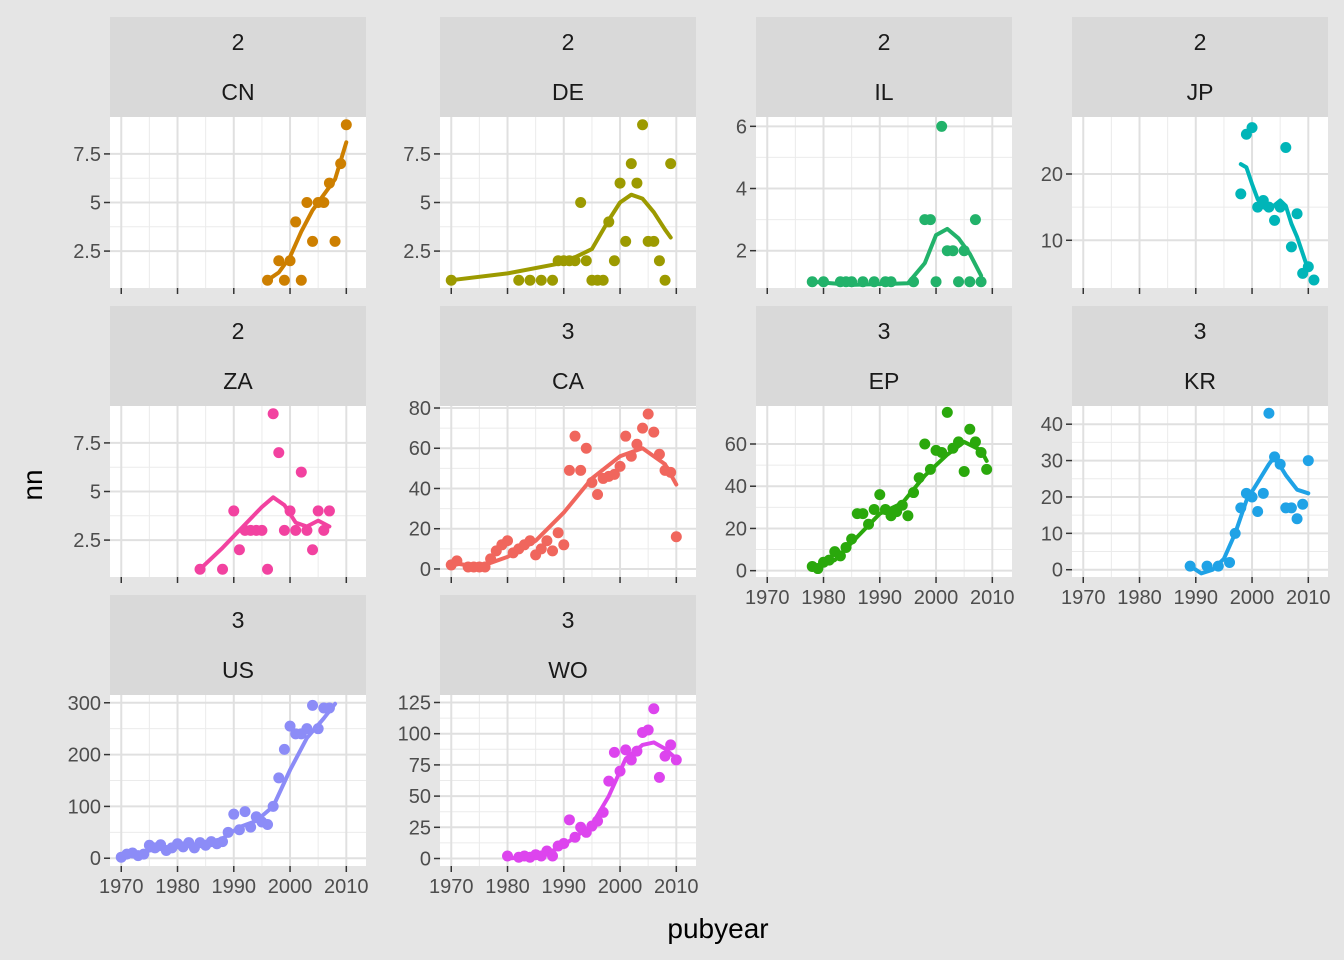 The height and width of the screenshot is (960, 1344). I want to click on y-tick-label: 5, so click(95, 493).